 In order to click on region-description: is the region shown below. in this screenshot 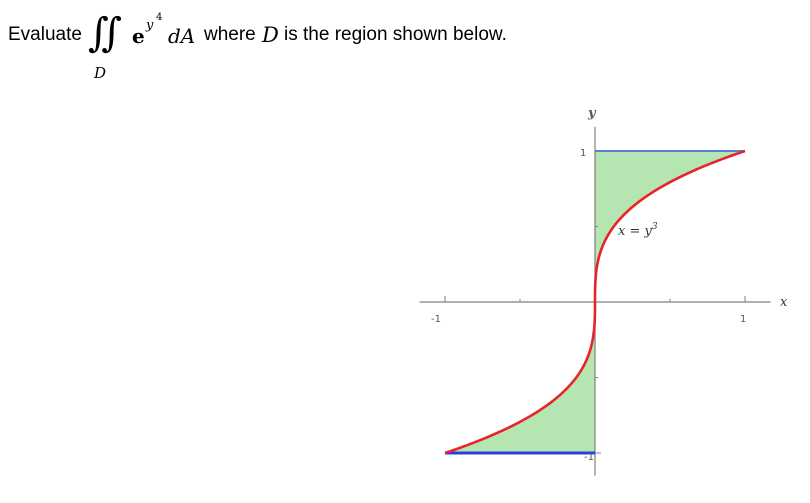, I will do `click(395, 34)`.